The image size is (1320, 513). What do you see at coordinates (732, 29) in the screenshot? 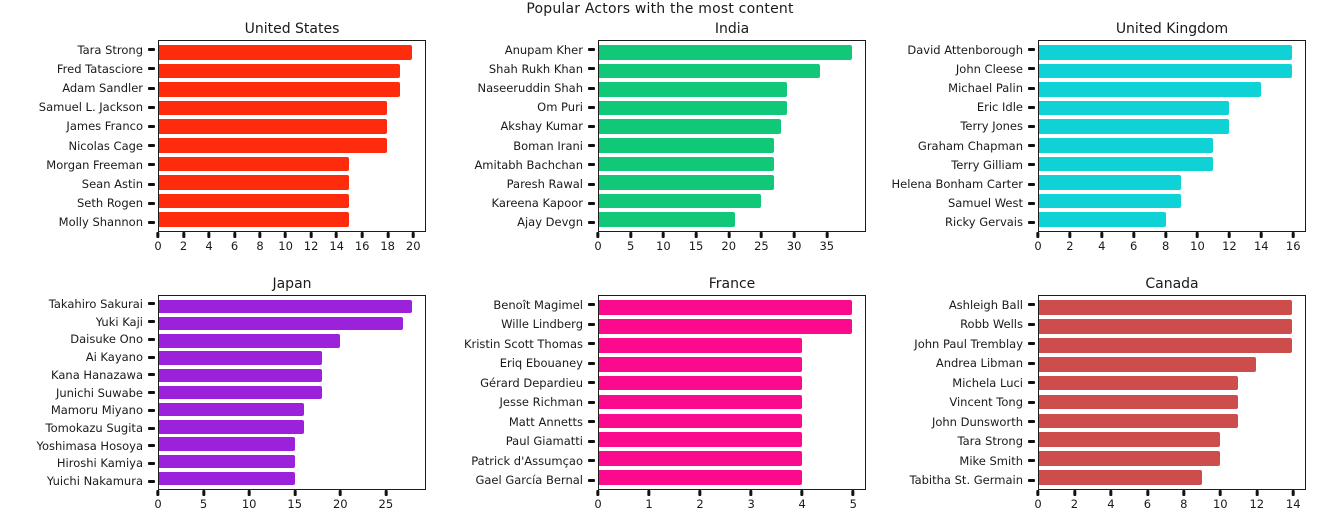
I see `subplot-title: India` at bounding box center [732, 29].